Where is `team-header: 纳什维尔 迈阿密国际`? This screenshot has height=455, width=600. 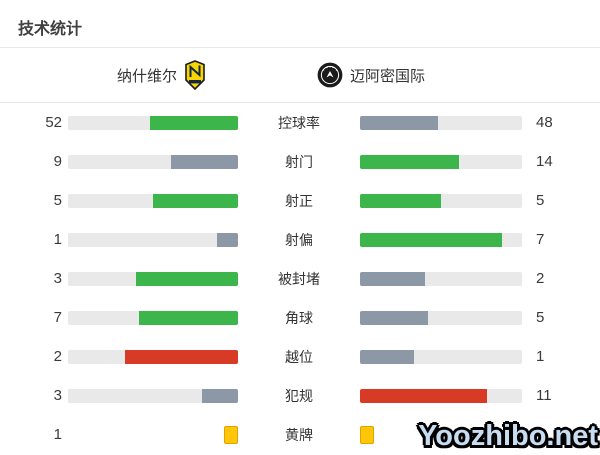 team-header: 纳什维尔 迈阿密国际 is located at coordinates (300, 75).